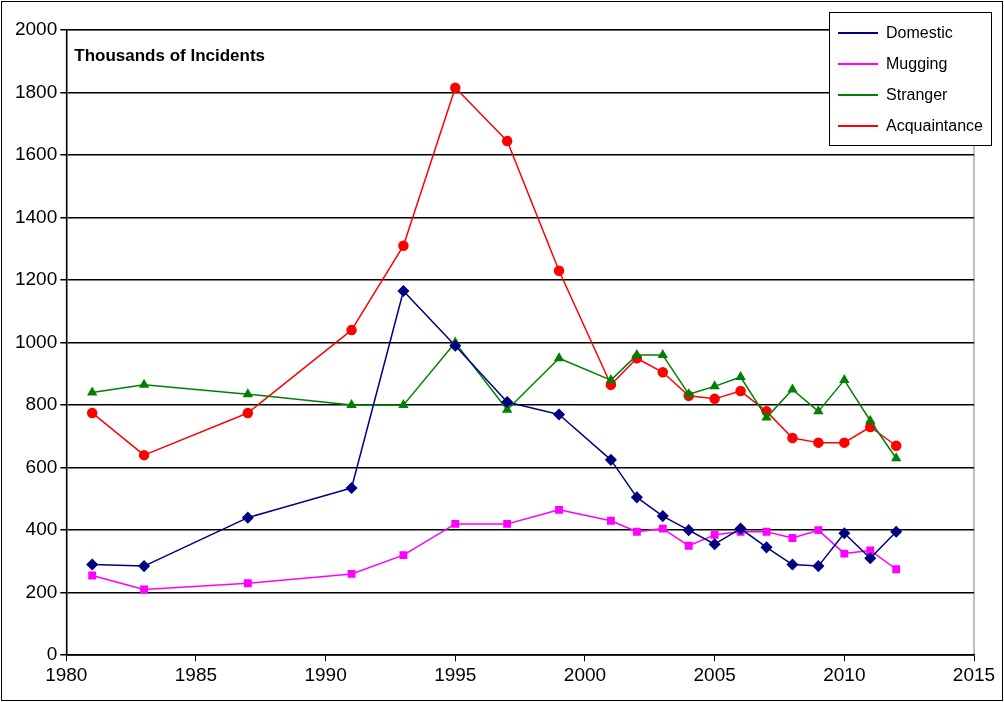  I want to click on y-tick-label: 2000, so click(36, 29).